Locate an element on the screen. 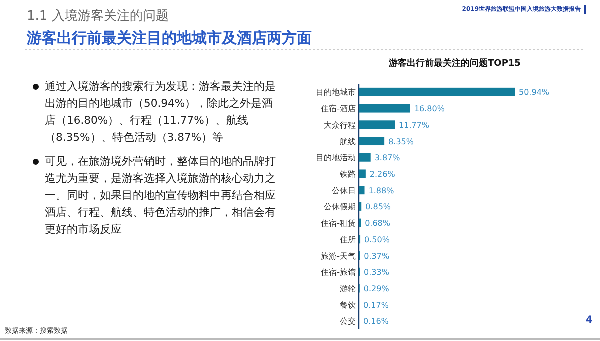 The width and height of the screenshot is (600, 341). data-label: 0.85% is located at coordinates (379, 207).